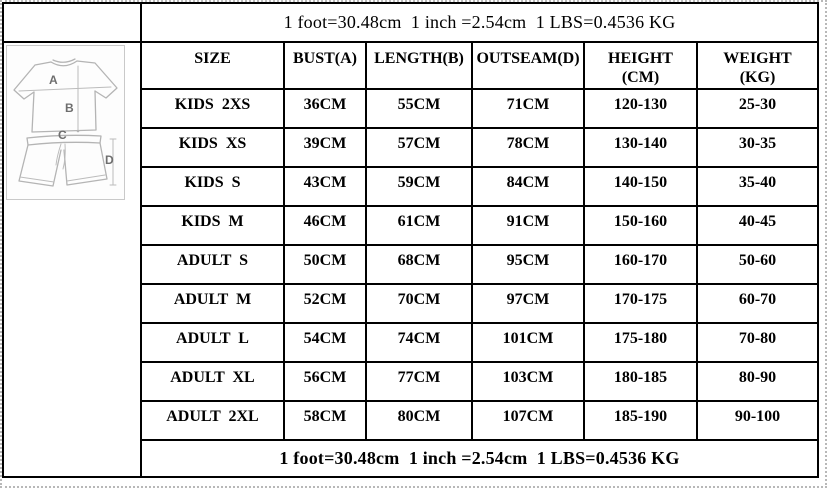 The width and height of the screenshot is (827, 488). Describe the element at coordinates (640, 382) in the screenshot. I see `cell-height: 180-185` at that location.